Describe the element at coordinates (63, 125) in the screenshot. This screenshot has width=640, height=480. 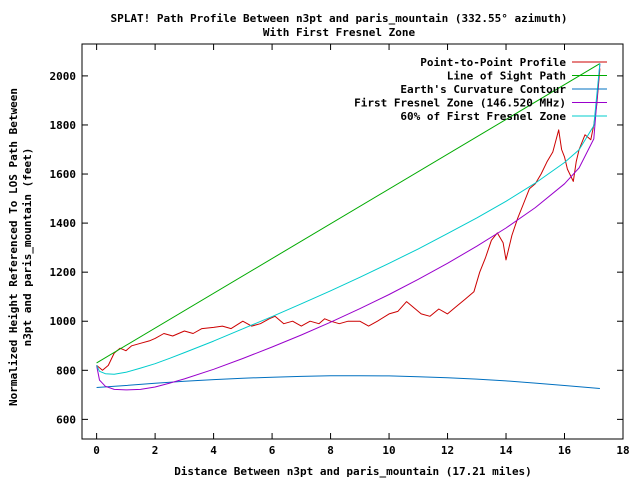
I see `y-tick-label: 1800` at that location.